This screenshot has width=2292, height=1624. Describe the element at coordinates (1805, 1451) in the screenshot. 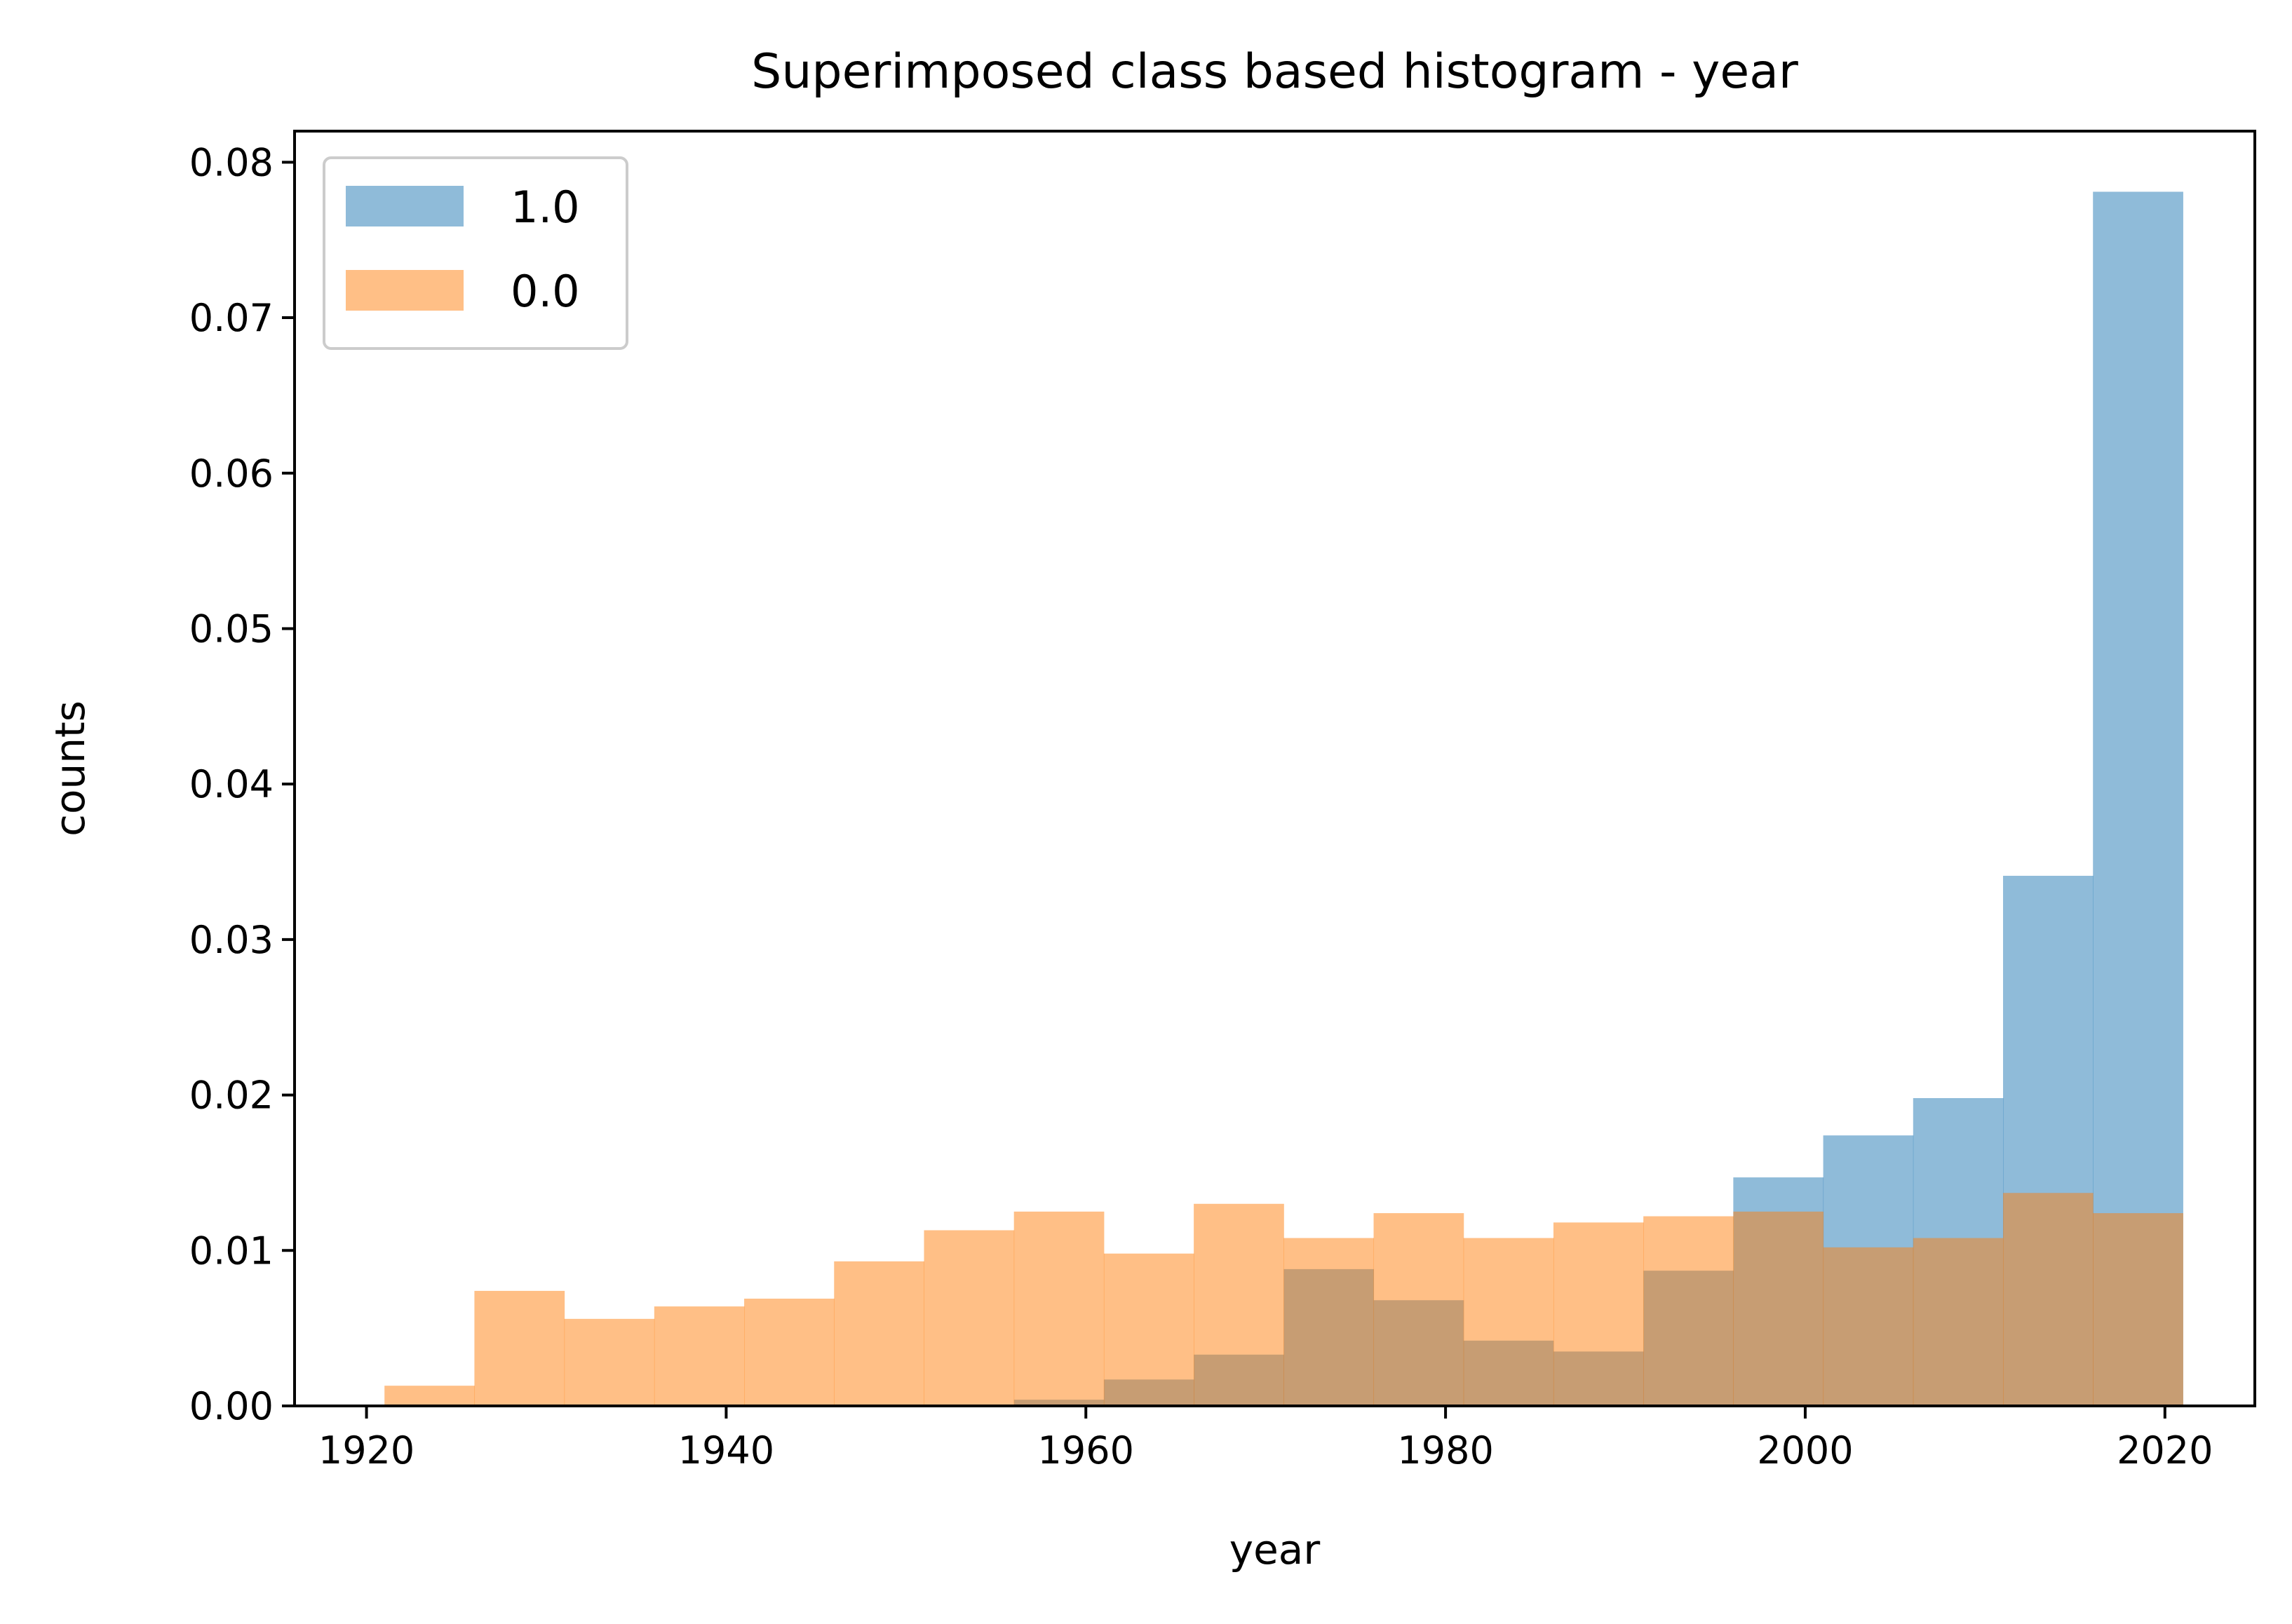

I see `x-tick-label: 2000` at that location.